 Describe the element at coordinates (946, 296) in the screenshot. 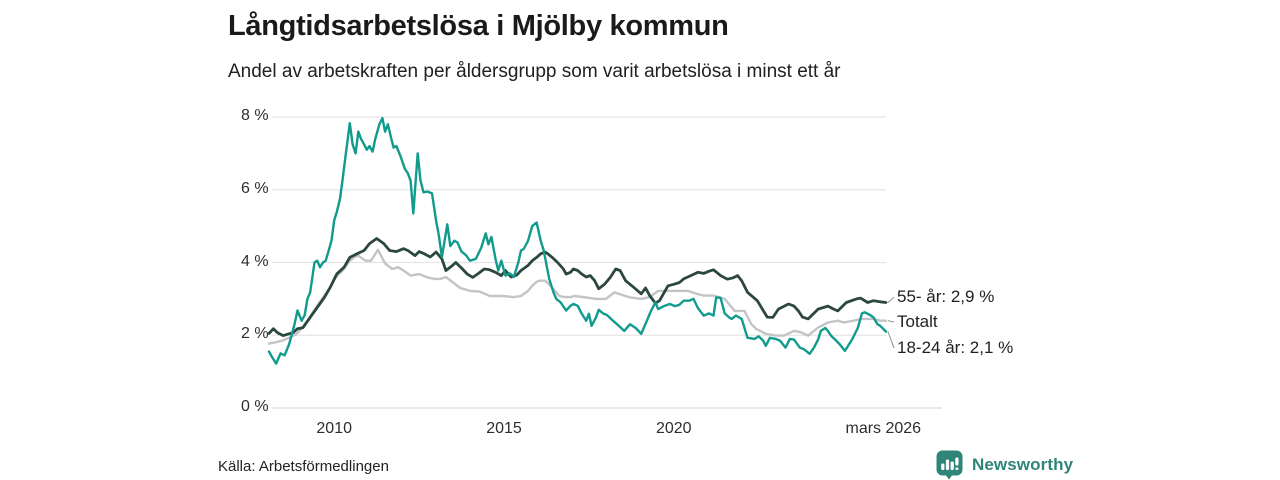

I see `series-end-label-55-år: 55- år: 2,9 %` at that location.